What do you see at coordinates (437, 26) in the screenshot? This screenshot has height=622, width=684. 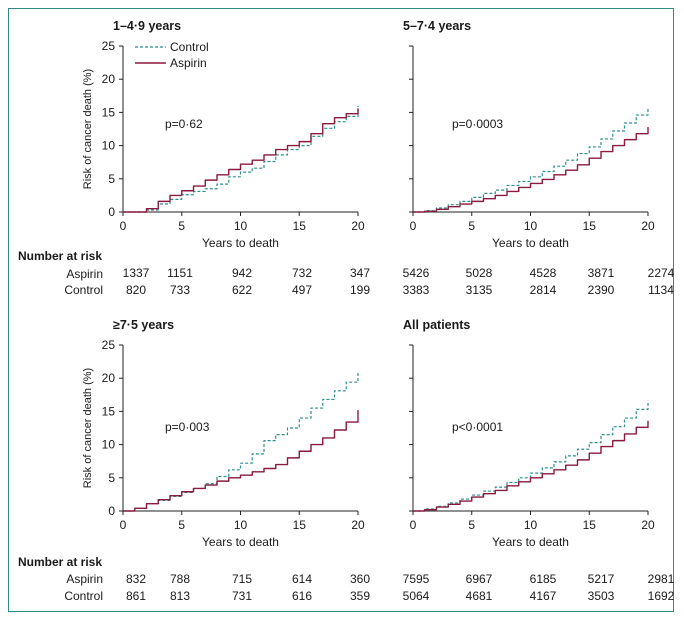 I see `panel-title: 5–7·4 years` at bounding box center [437, 26].